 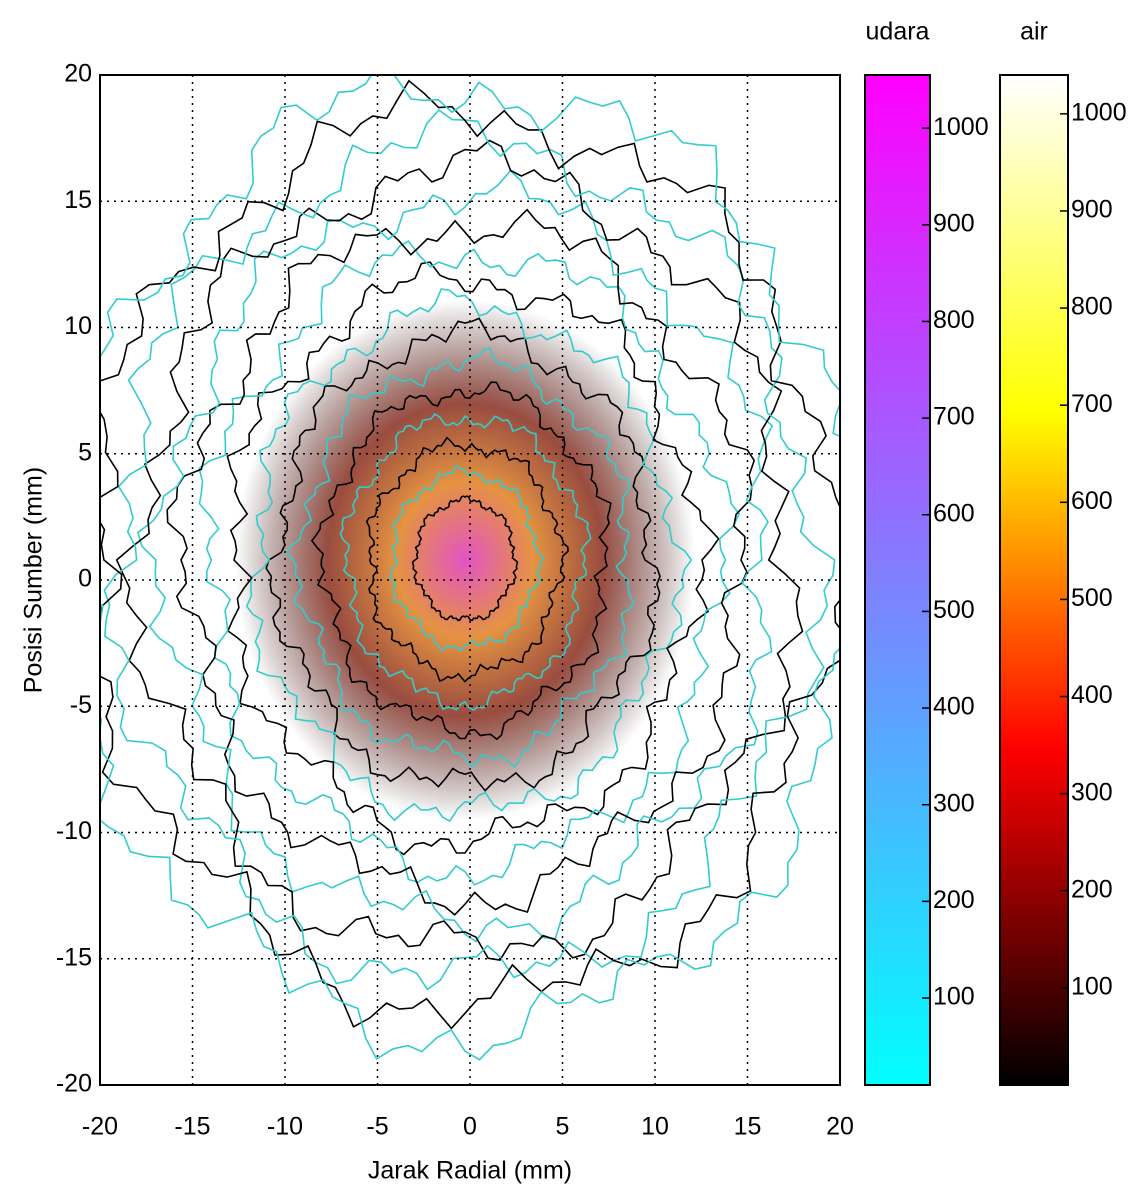 I want to click on x-tick-label: 10, so click(x=655, y=1127).